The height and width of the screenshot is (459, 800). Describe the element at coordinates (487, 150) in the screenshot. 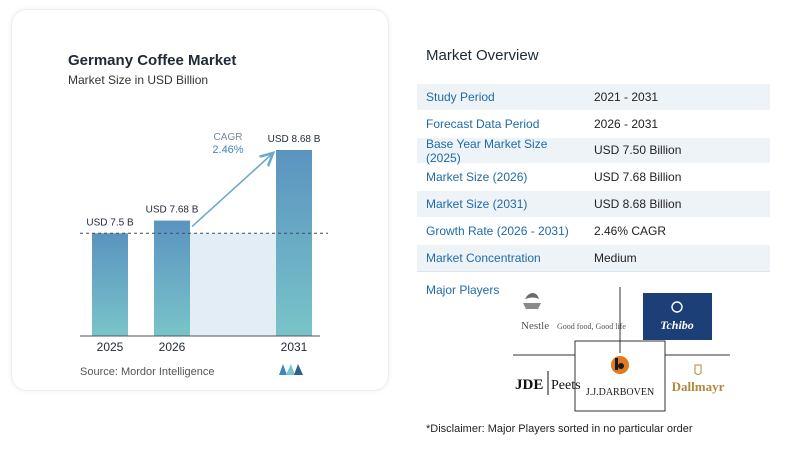

I see `overview-key: Base Year Market Size (2025)` at that location.